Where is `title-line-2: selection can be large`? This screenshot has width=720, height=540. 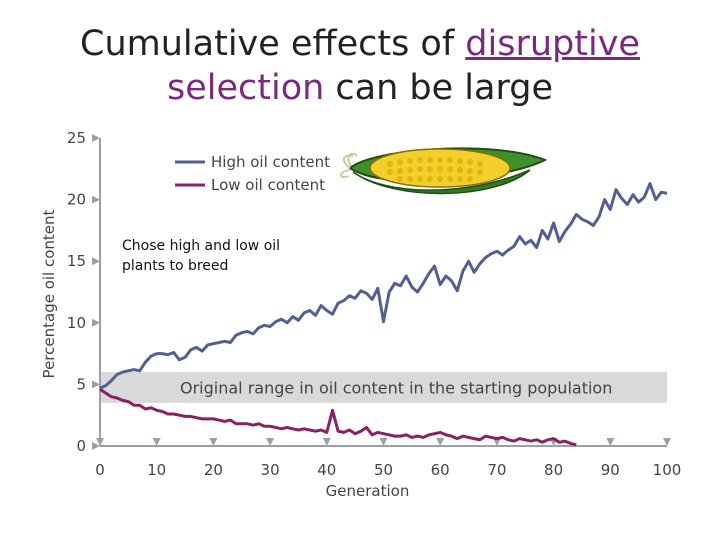
title-line-2: selection can be large is located at coordinates (360, 88).